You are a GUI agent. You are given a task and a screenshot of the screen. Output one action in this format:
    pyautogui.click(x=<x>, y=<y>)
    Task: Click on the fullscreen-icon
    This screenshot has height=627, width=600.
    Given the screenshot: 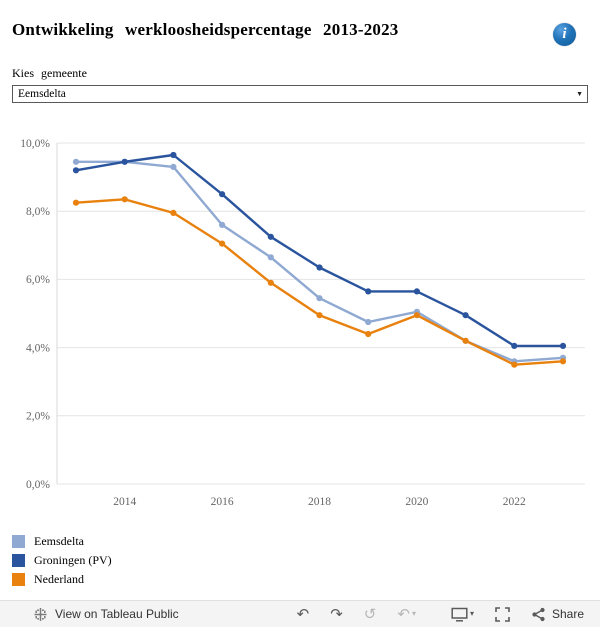 What is the action you would take?
    pyautogui.click(x=502, y=614)
    